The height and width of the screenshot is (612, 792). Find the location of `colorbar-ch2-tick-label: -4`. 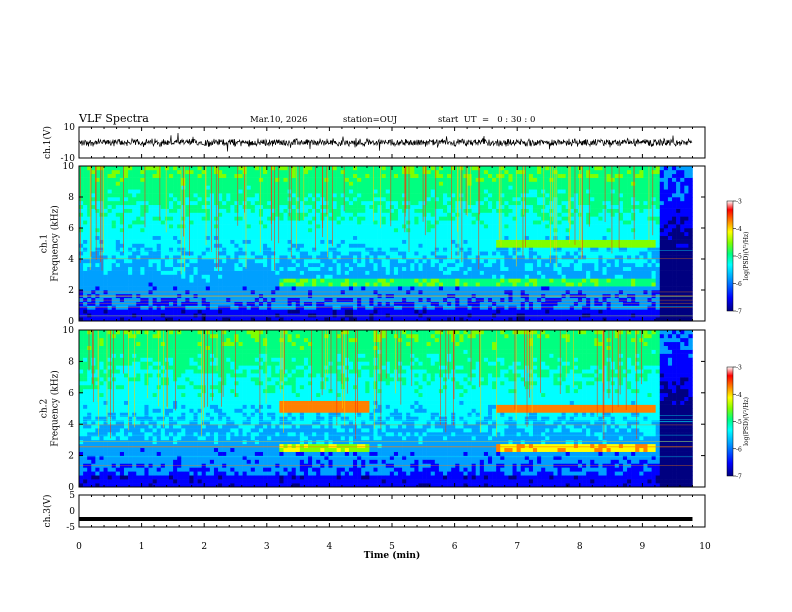

colorbar-ch2-tick-label: -4 is located at coordinates (739, 395).